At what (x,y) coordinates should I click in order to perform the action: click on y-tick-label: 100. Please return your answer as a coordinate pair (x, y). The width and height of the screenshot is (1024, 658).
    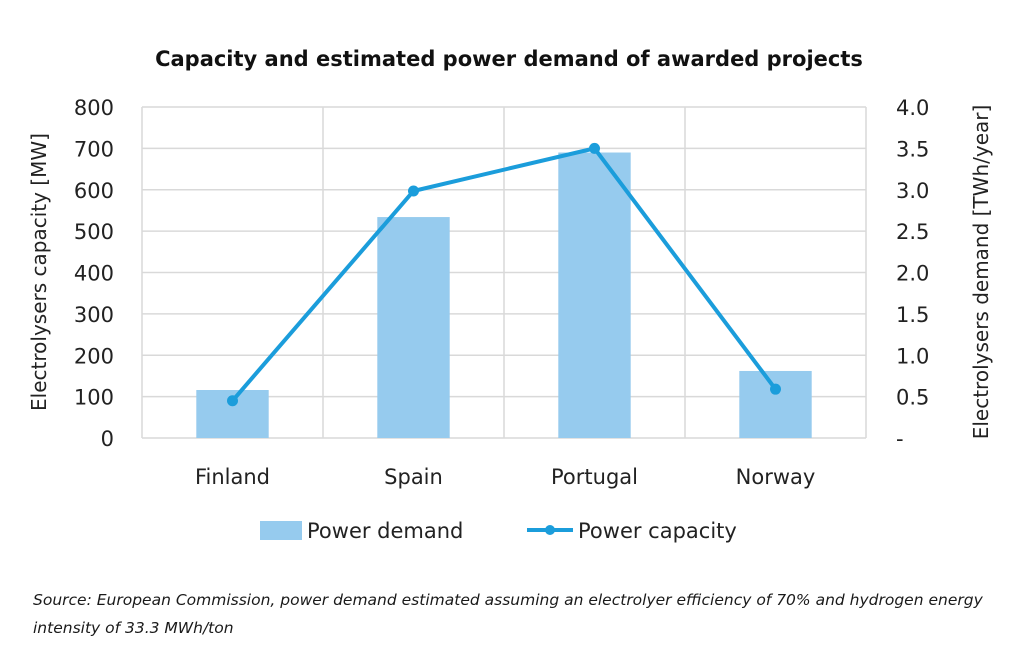
    Looking at the image, I should click on (94, 398).